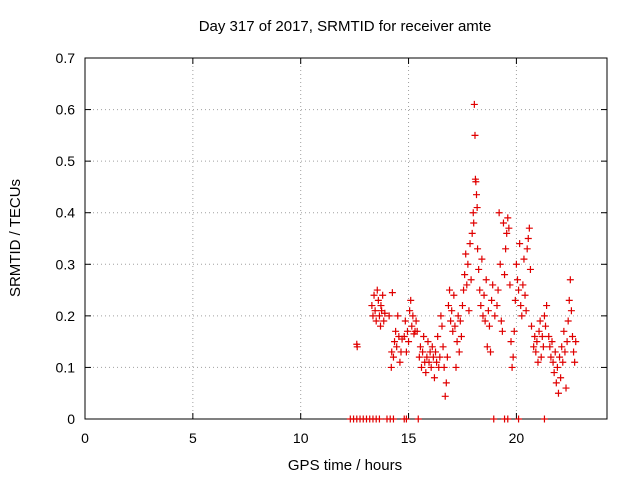  I want to click on y-tick-label: 0.3, so click(66, 264).